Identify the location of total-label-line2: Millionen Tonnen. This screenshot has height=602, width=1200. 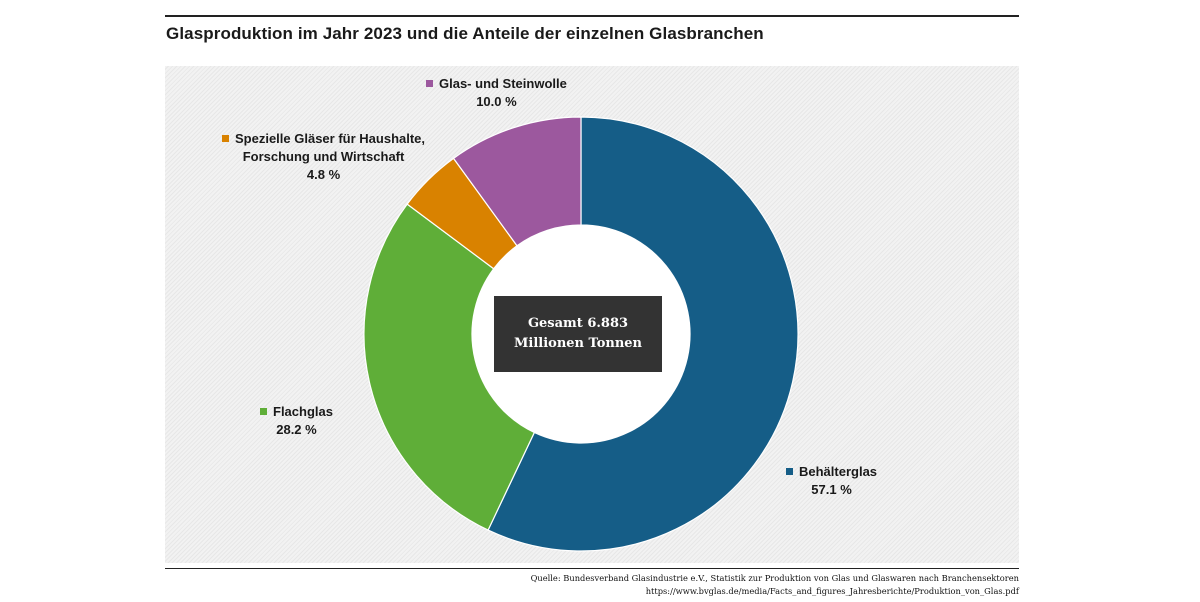
(578, 343).